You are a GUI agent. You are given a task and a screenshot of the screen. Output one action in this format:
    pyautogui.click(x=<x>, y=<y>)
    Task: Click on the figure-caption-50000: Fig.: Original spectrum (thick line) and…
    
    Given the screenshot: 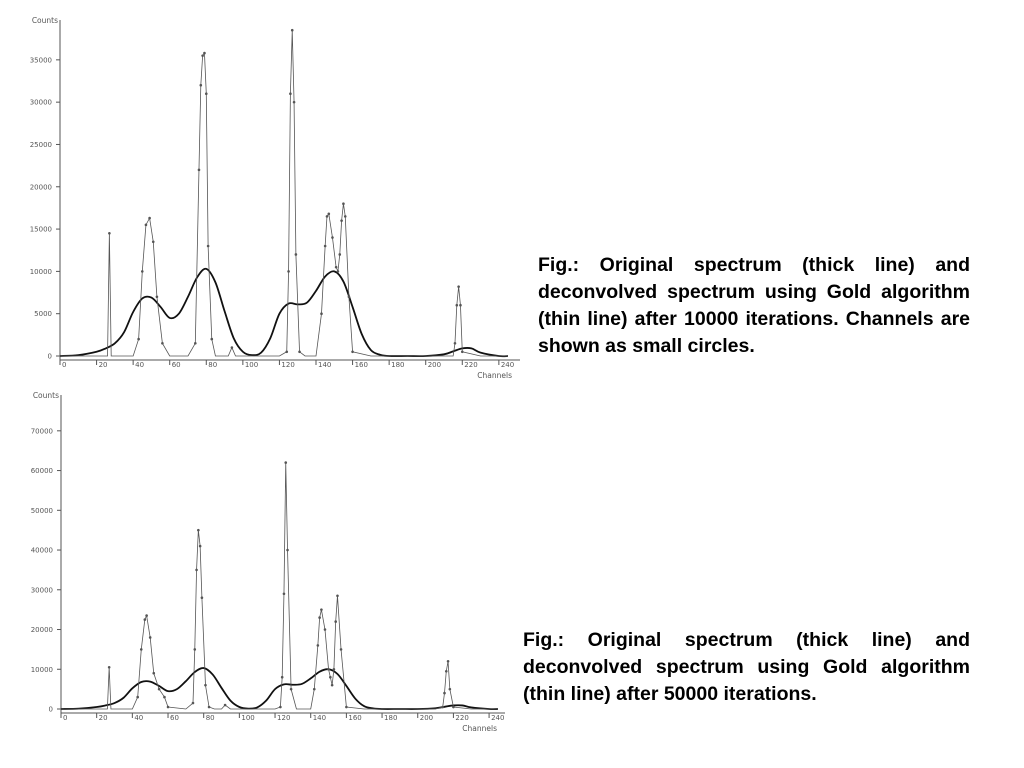 What is the action you would take?
    pyautogui.click(x=746, y=667)
    